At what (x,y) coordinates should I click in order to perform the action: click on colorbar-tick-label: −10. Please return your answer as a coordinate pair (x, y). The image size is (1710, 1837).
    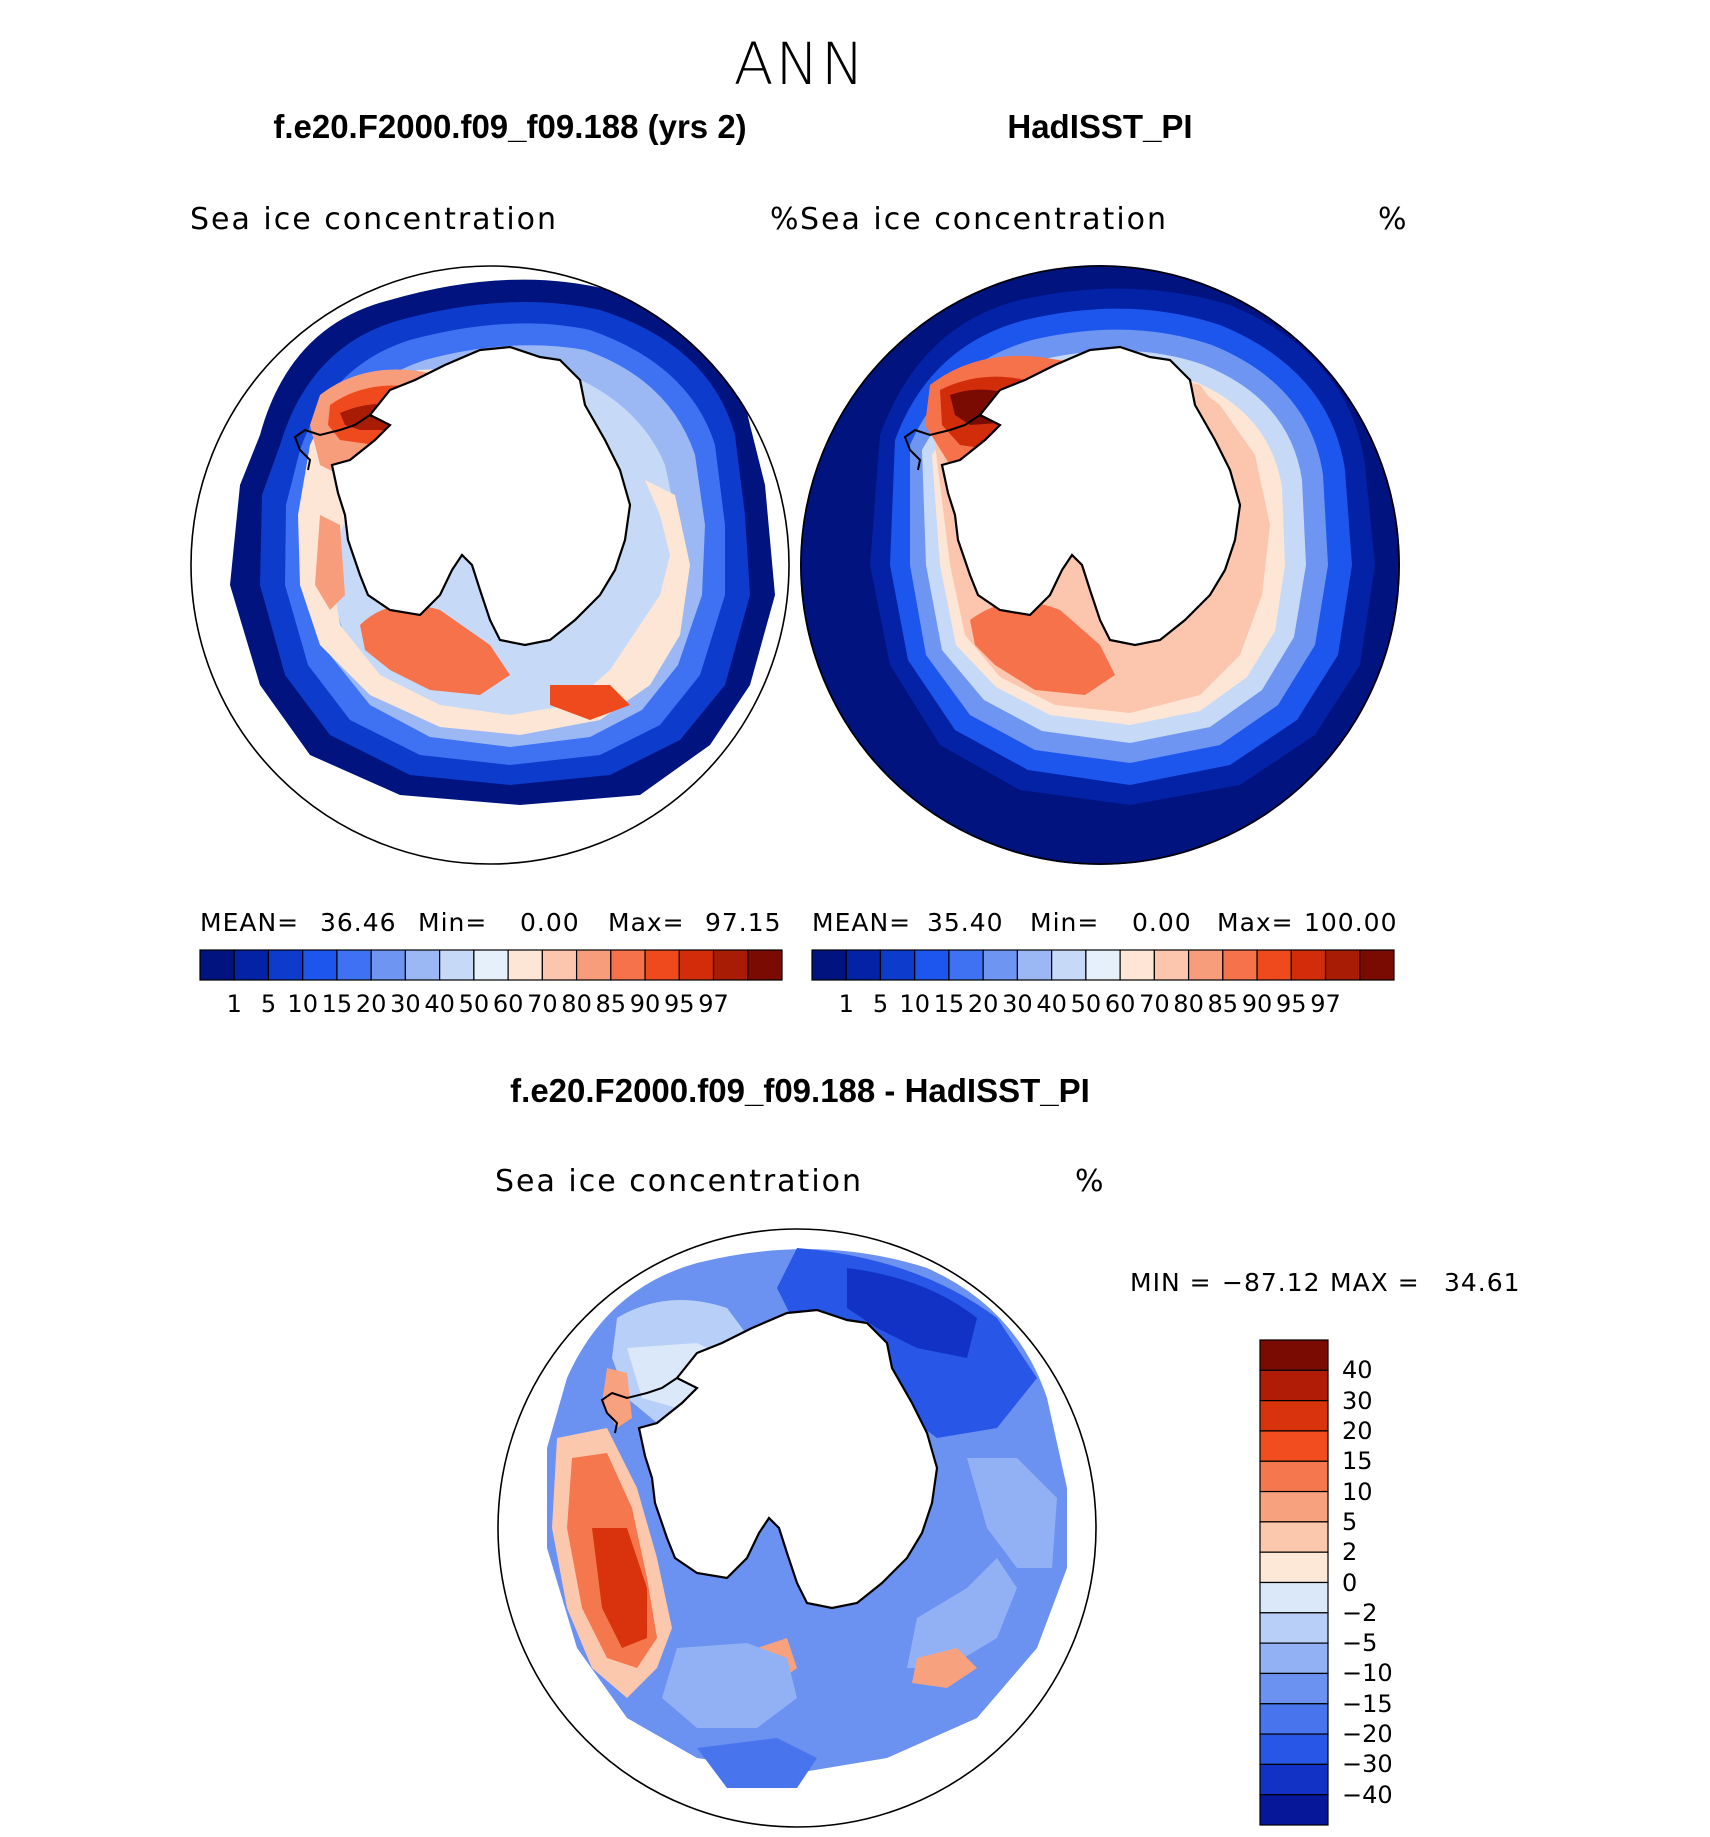
    Looking at the image, I should click on (1367, 1673).